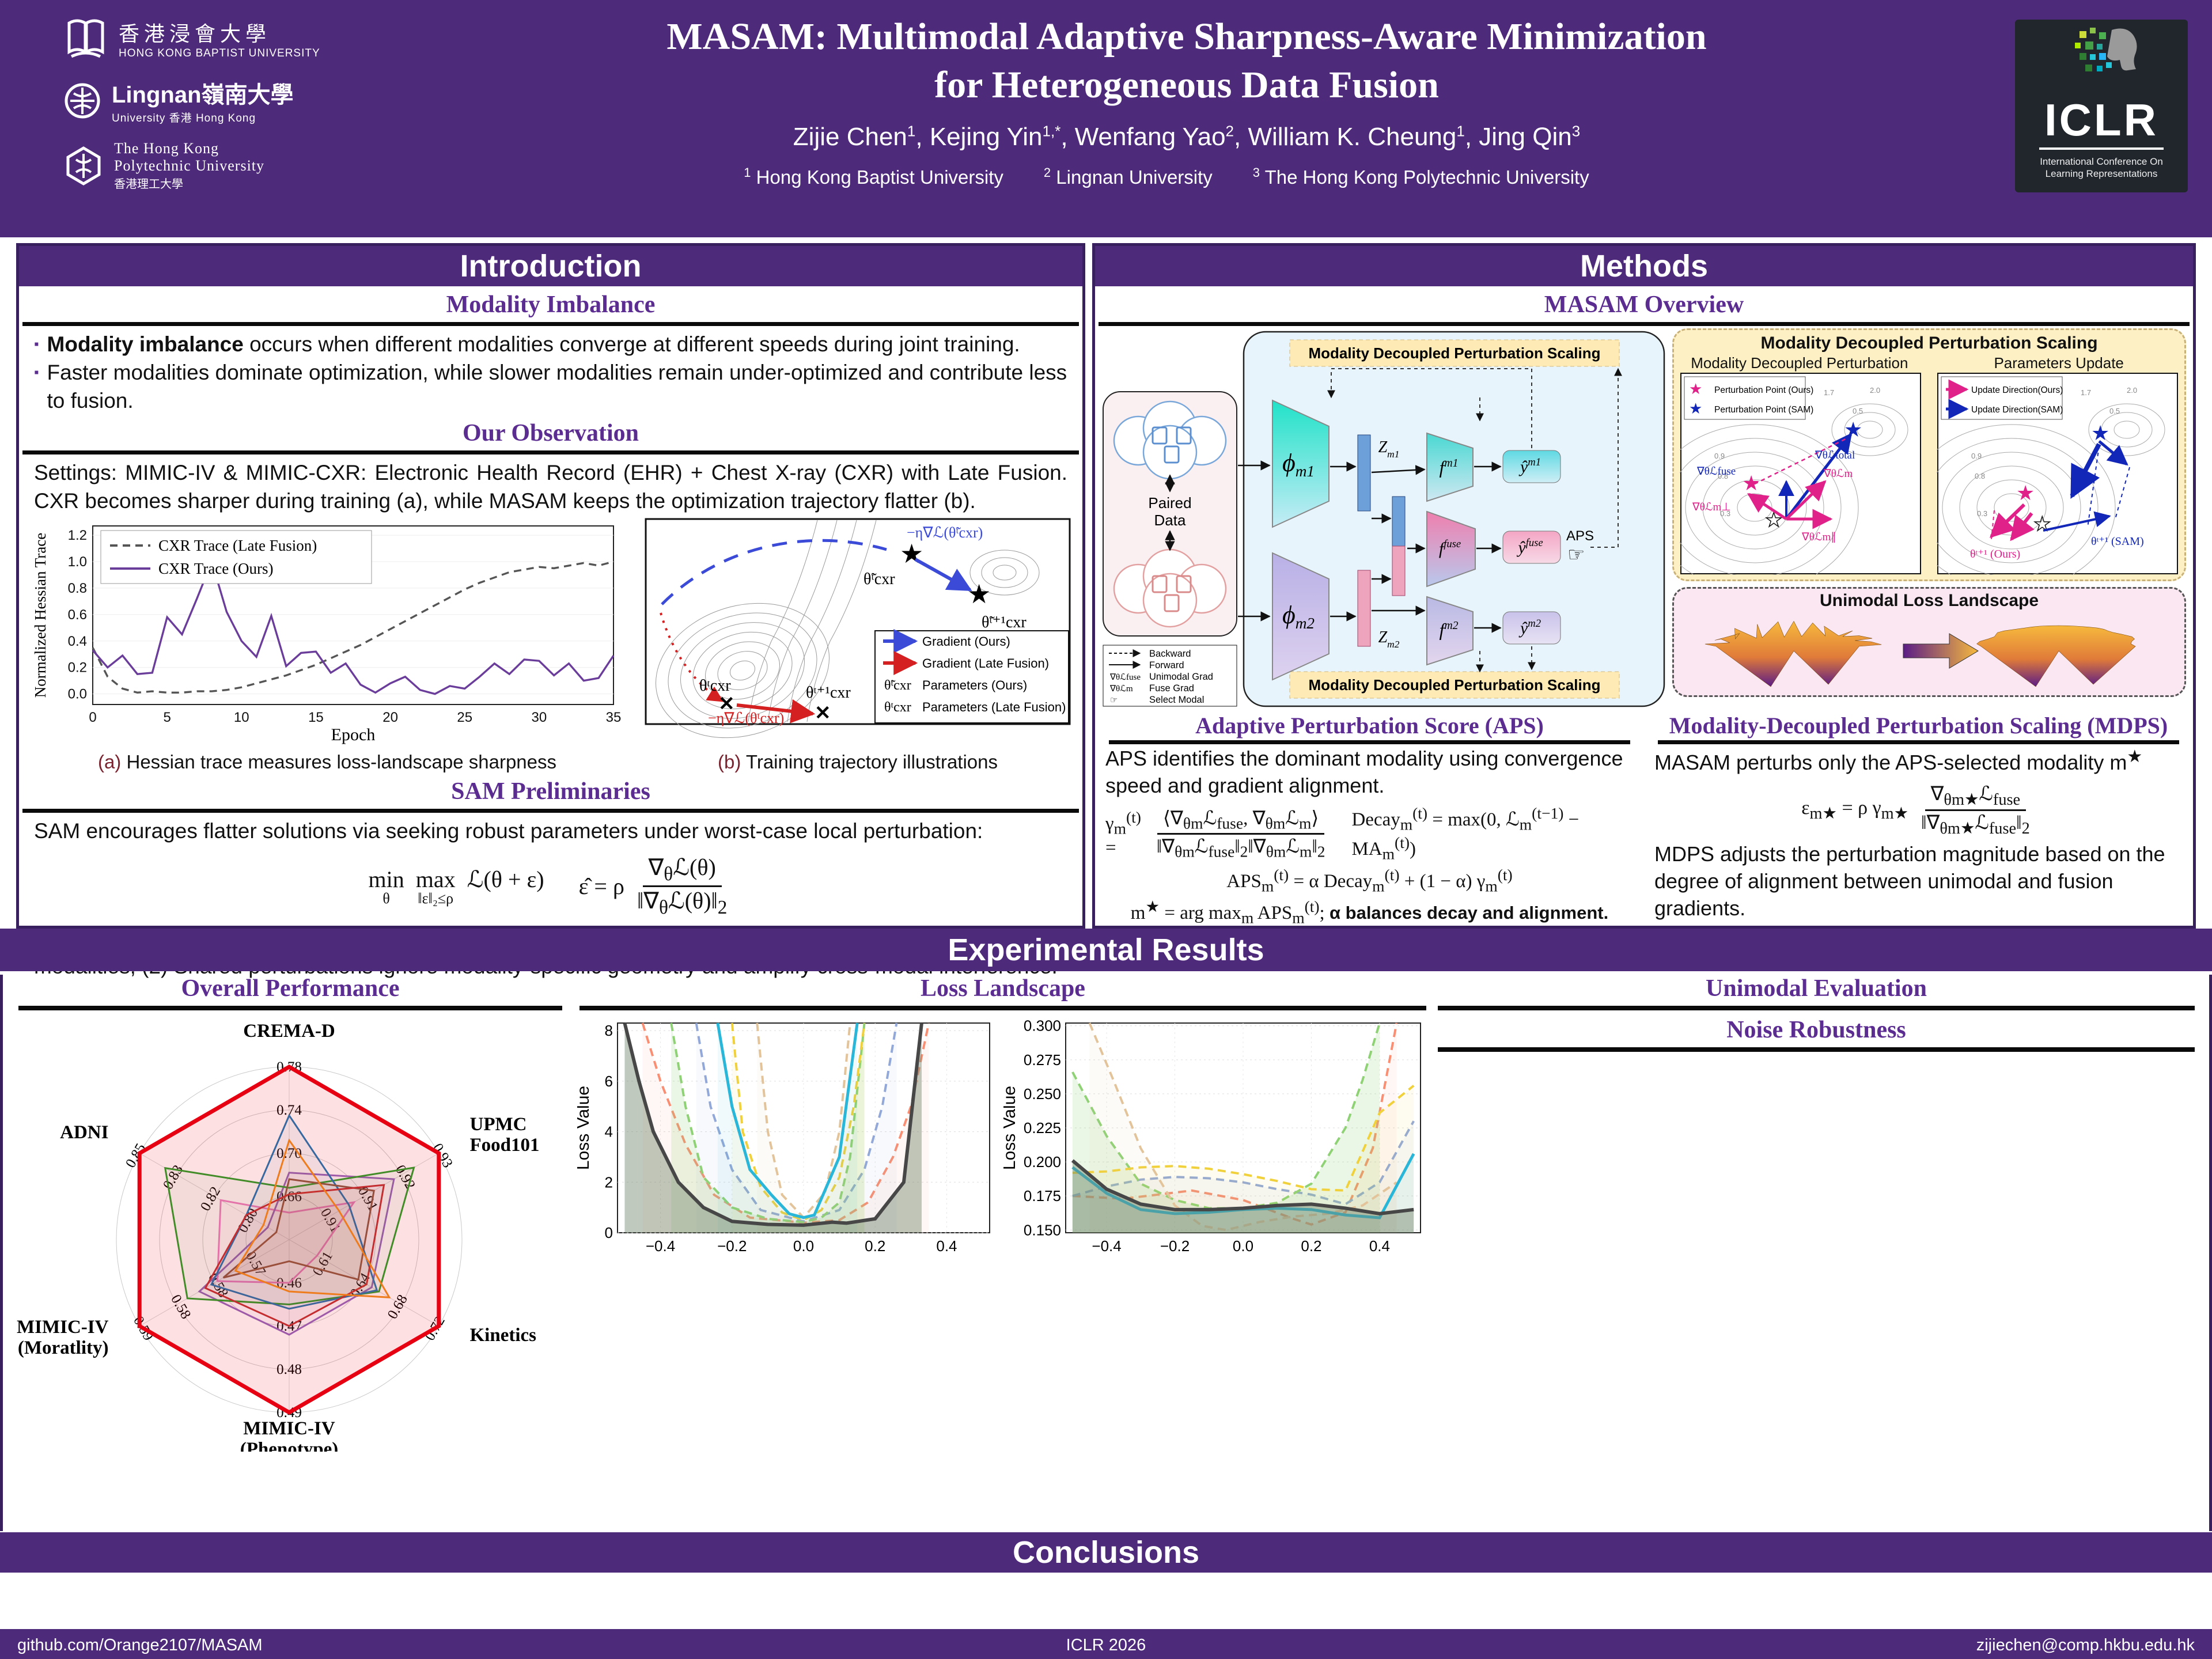 The image size is (2212, 1659). I want to click on svg-text: 0.66, so click(289, 1197).